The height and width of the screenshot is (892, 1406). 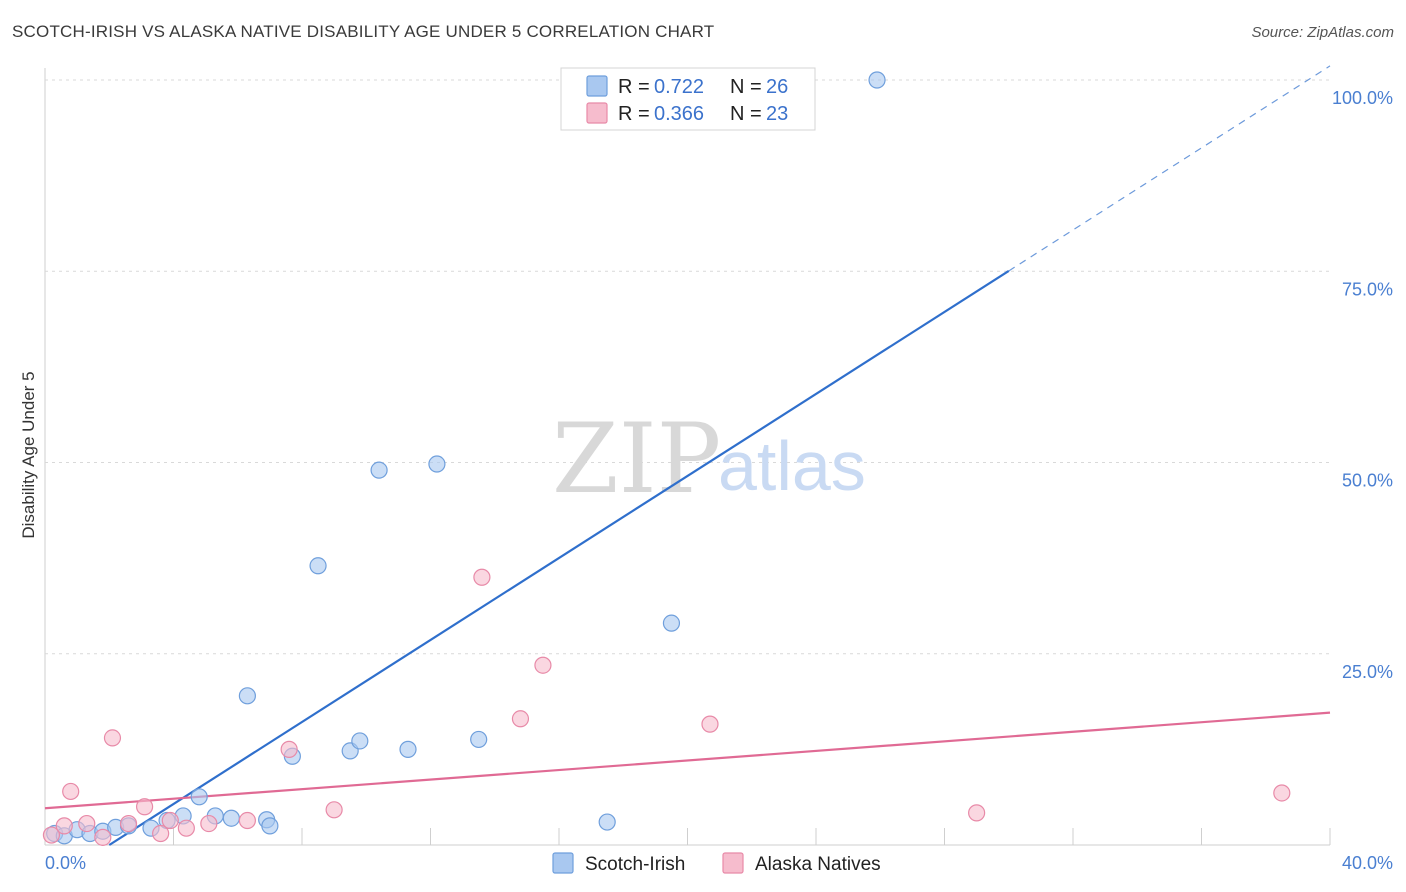 What do you see at coordinates (687, 760) in the screenshot?
I see `alaska-natives-trend-line` at bounding box center [687, 760].